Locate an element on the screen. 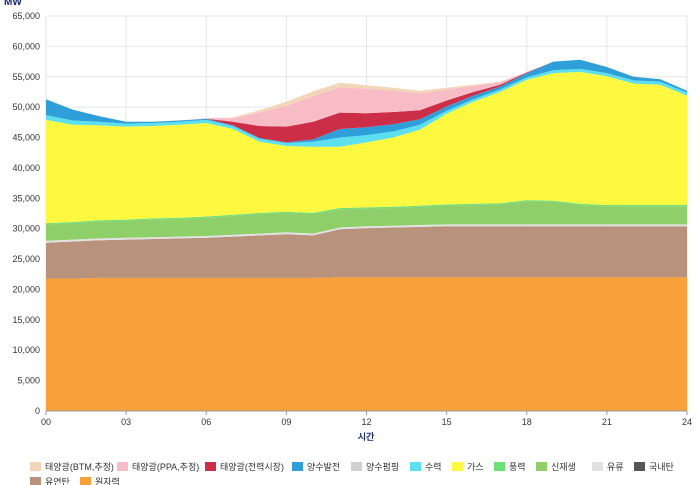 This screenshot has width=700, height=485. x-axis-ticks: 00 03 06 09 12 15 18 21 24 is located at coordinates (366, 419).